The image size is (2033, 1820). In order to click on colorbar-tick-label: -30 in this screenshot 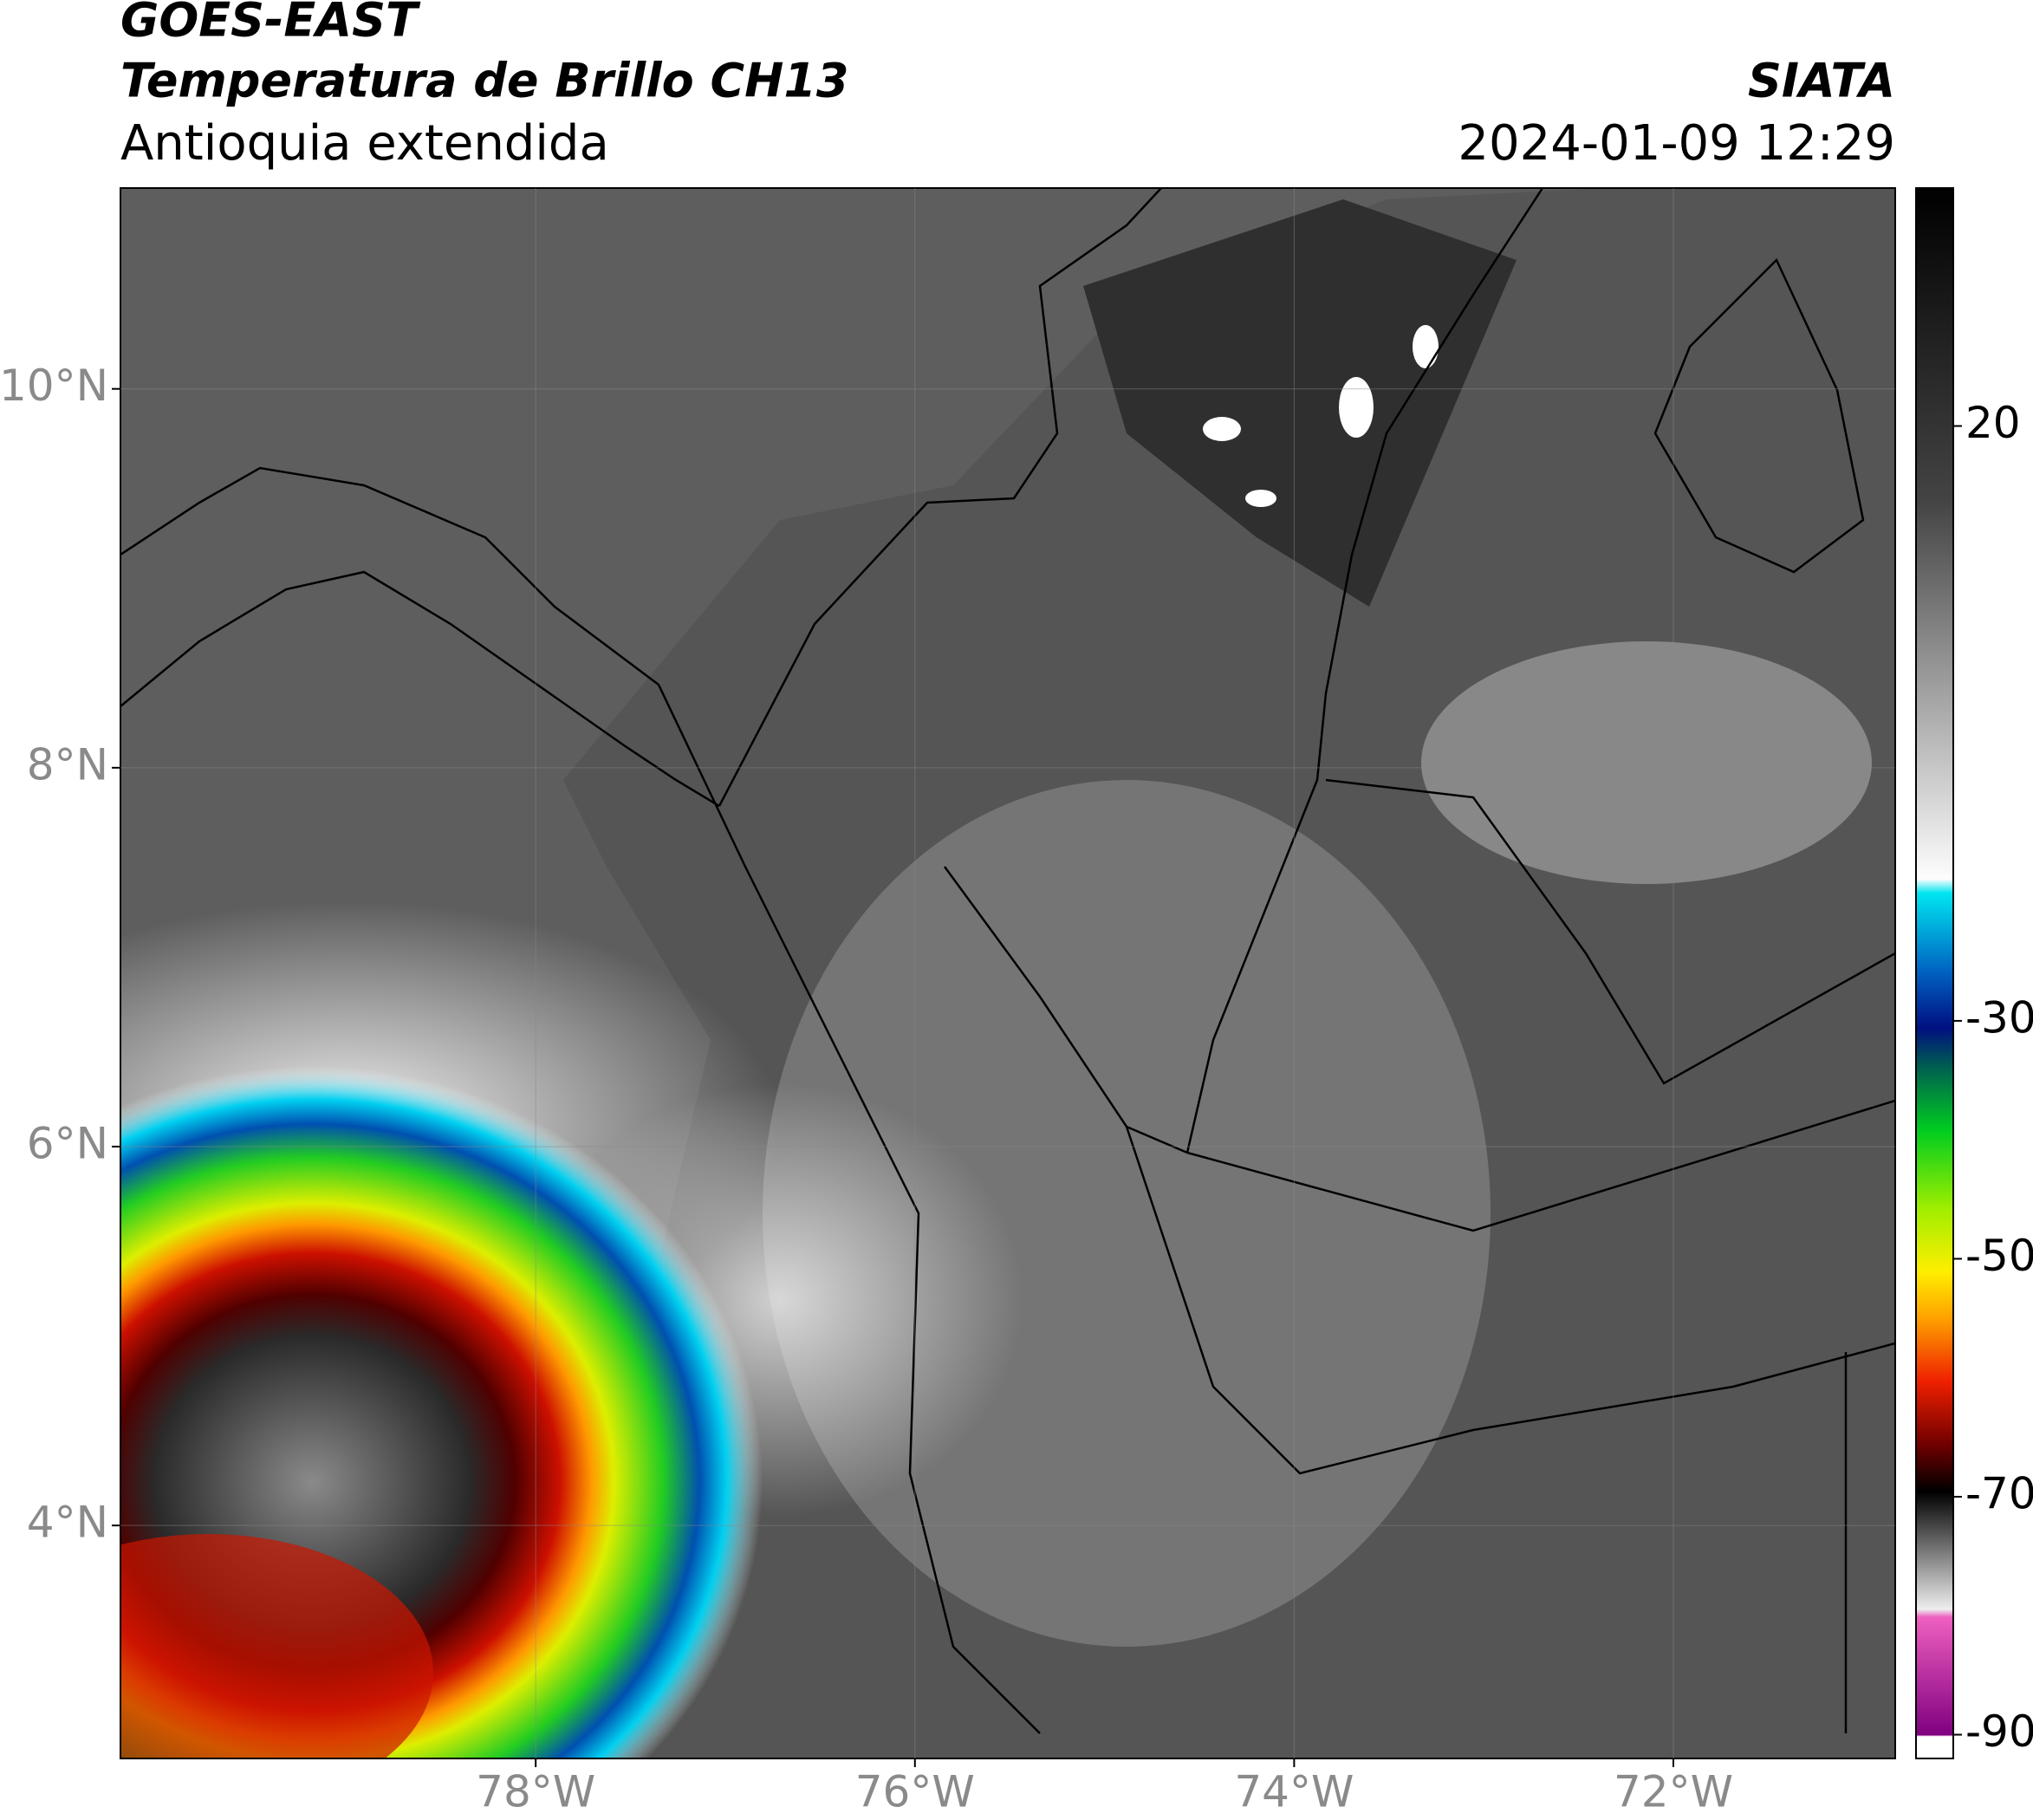, I will do `click(1999, 1017)`.